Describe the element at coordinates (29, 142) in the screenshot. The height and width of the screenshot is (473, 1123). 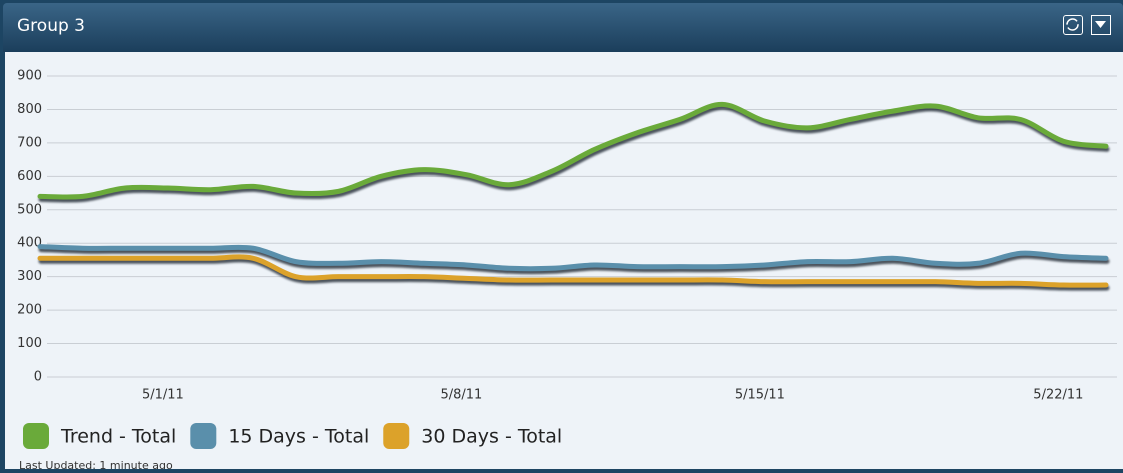
I see `y-tick-label: 700` at that location.